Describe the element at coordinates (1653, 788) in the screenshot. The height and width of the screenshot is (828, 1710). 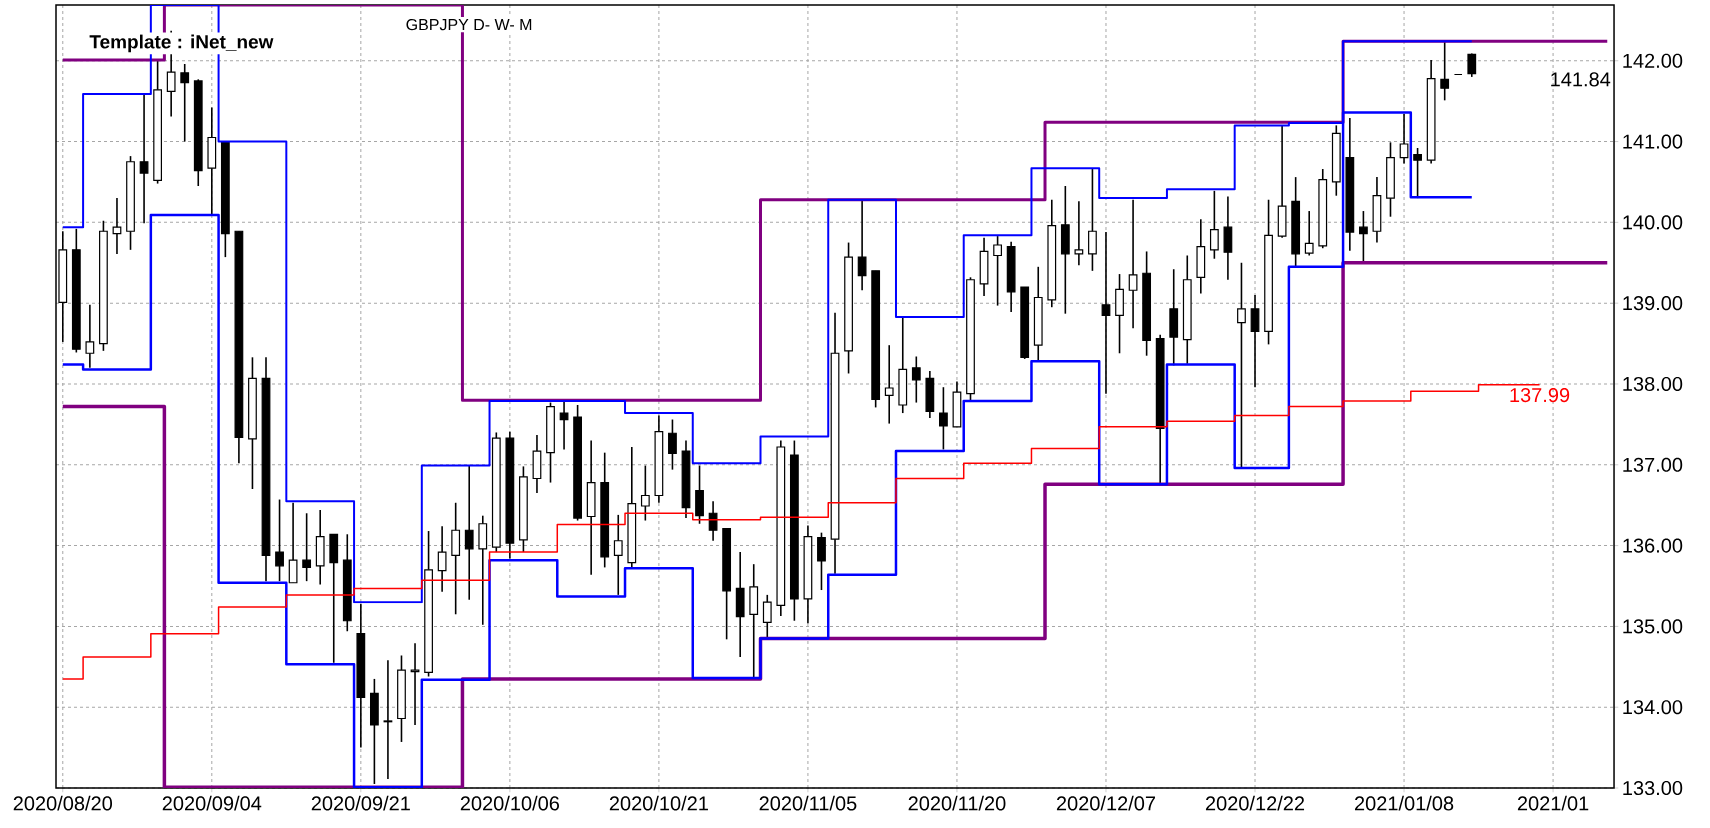
I see `y-tick-label: 133.00` at that location.